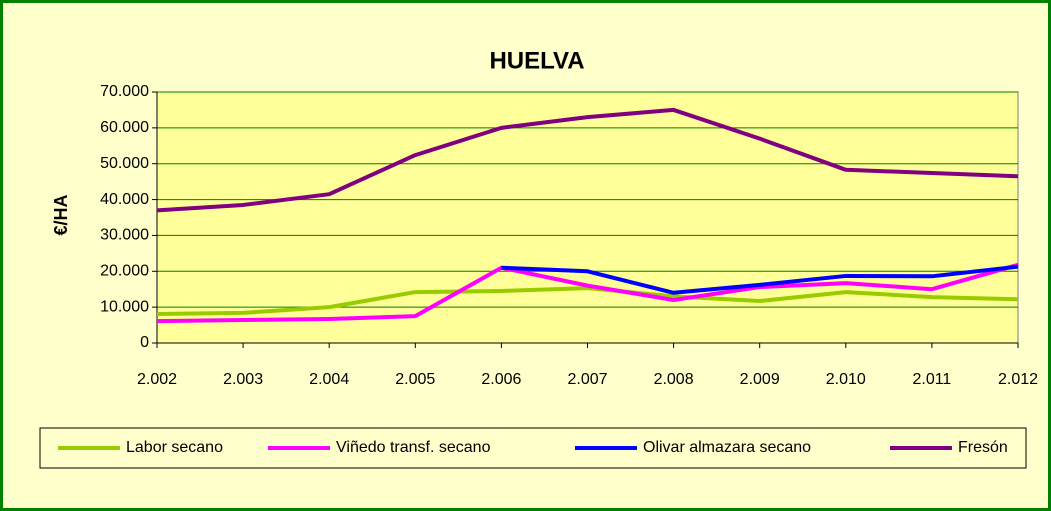 This screenshot has width=1051, height=511. Describe the element at coordinates (846, 379) in the screenshot. I see `x-tick-label: 2.010` at that location.